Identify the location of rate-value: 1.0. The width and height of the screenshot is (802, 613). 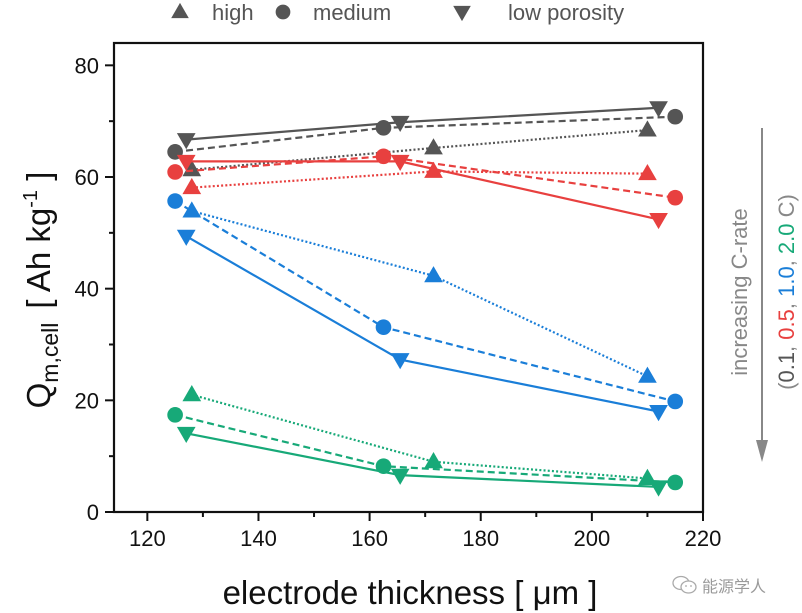
(786, 281).